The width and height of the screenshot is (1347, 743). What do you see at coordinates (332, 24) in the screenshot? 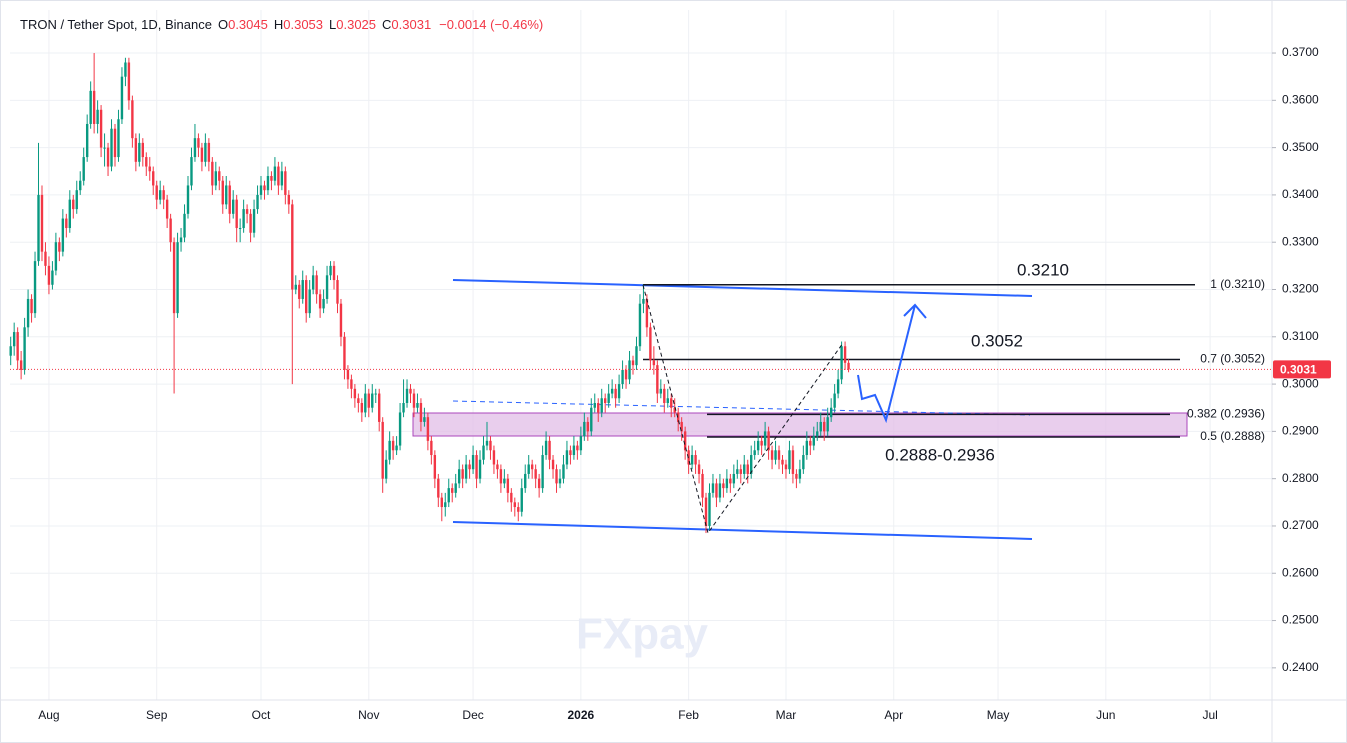
I see `header-part: L` at bounding box center [332, 24].